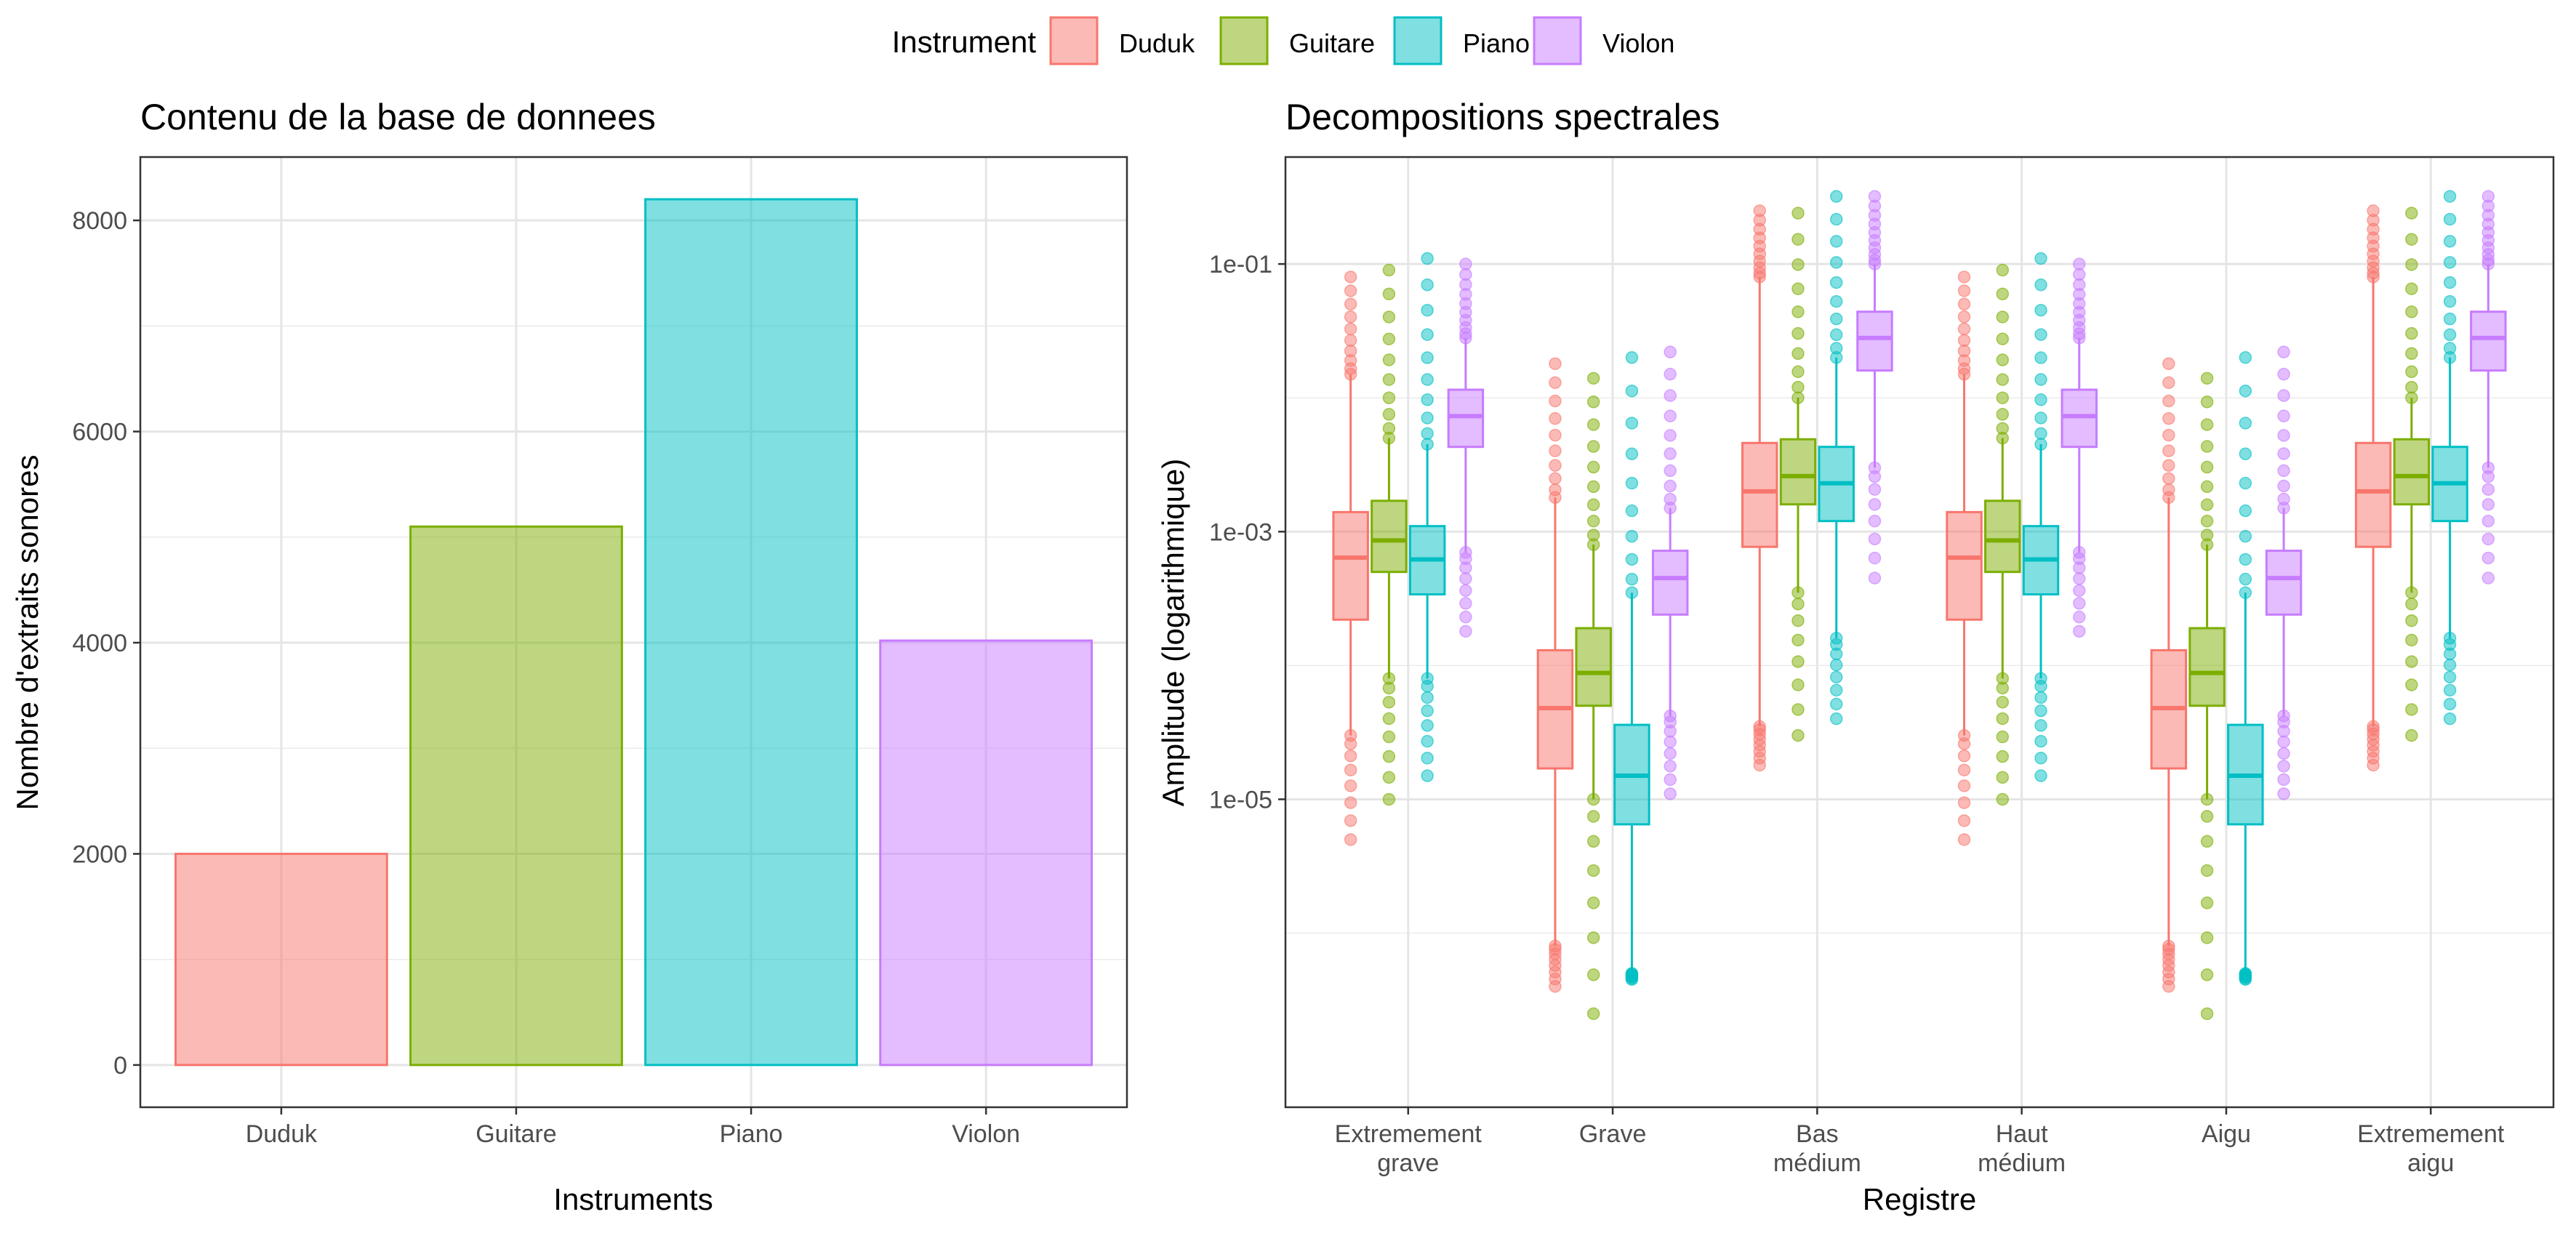 This screenshot has width=2576, height=1233. I want to click on box-piano-aigu, so click(2245, 669).